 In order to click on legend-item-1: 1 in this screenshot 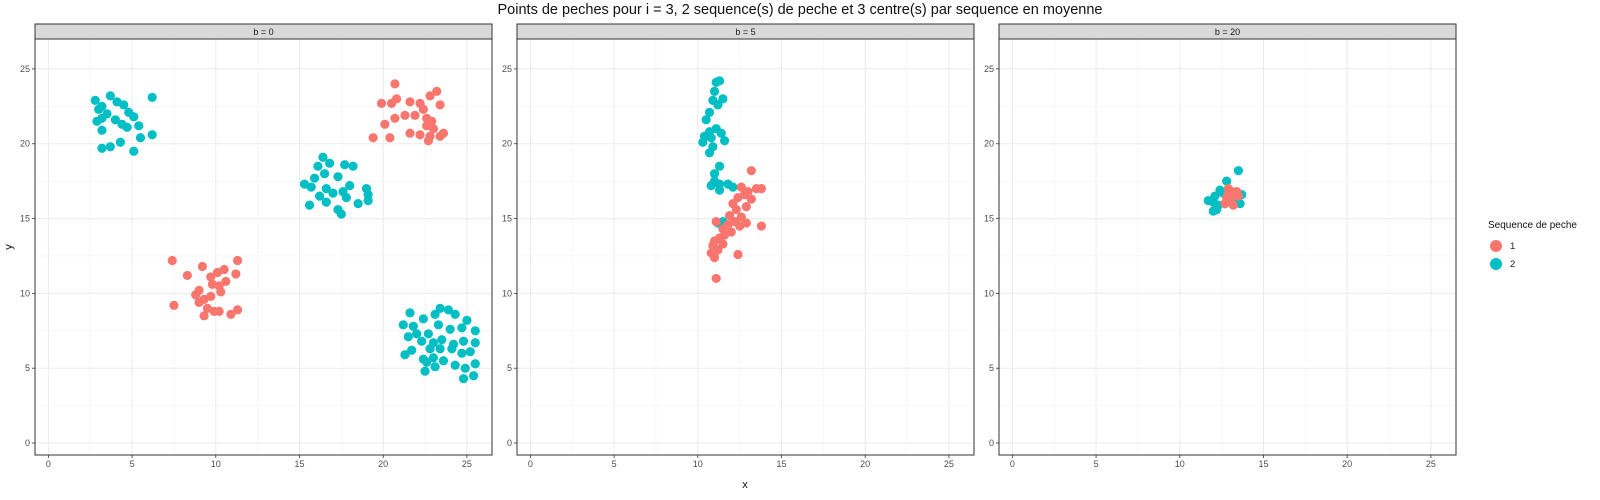, I will do `click(1543, 246)`.